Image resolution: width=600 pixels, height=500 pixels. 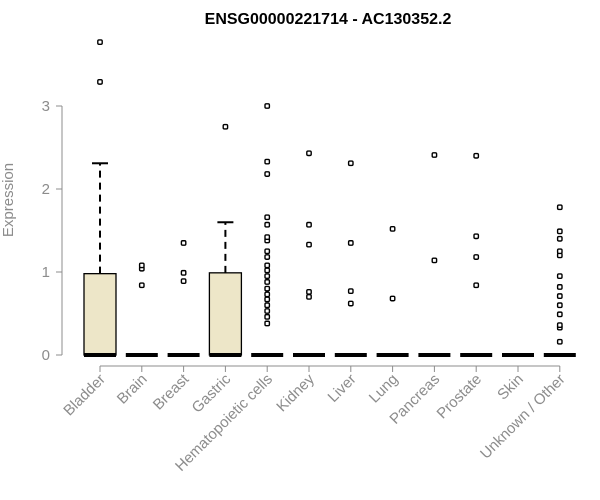 I want to click on y-tick-label: 2, so click(x=46, y=189).